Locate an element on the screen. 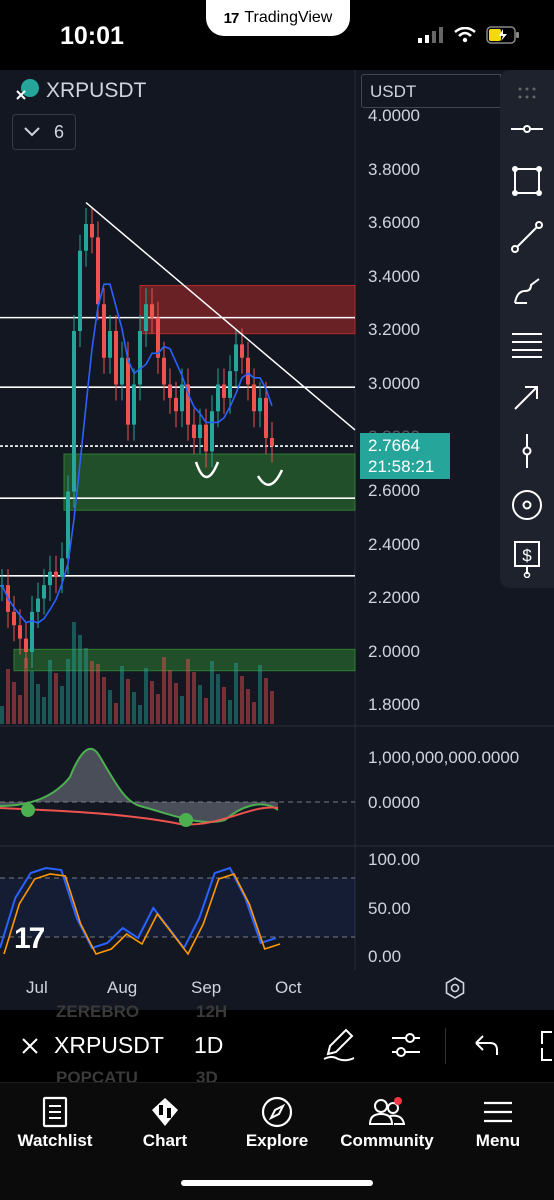 This screenshot has height=1200, width=554. last-price-tag: 2.7664 21:58:21 is located at coordinates (405, 456).